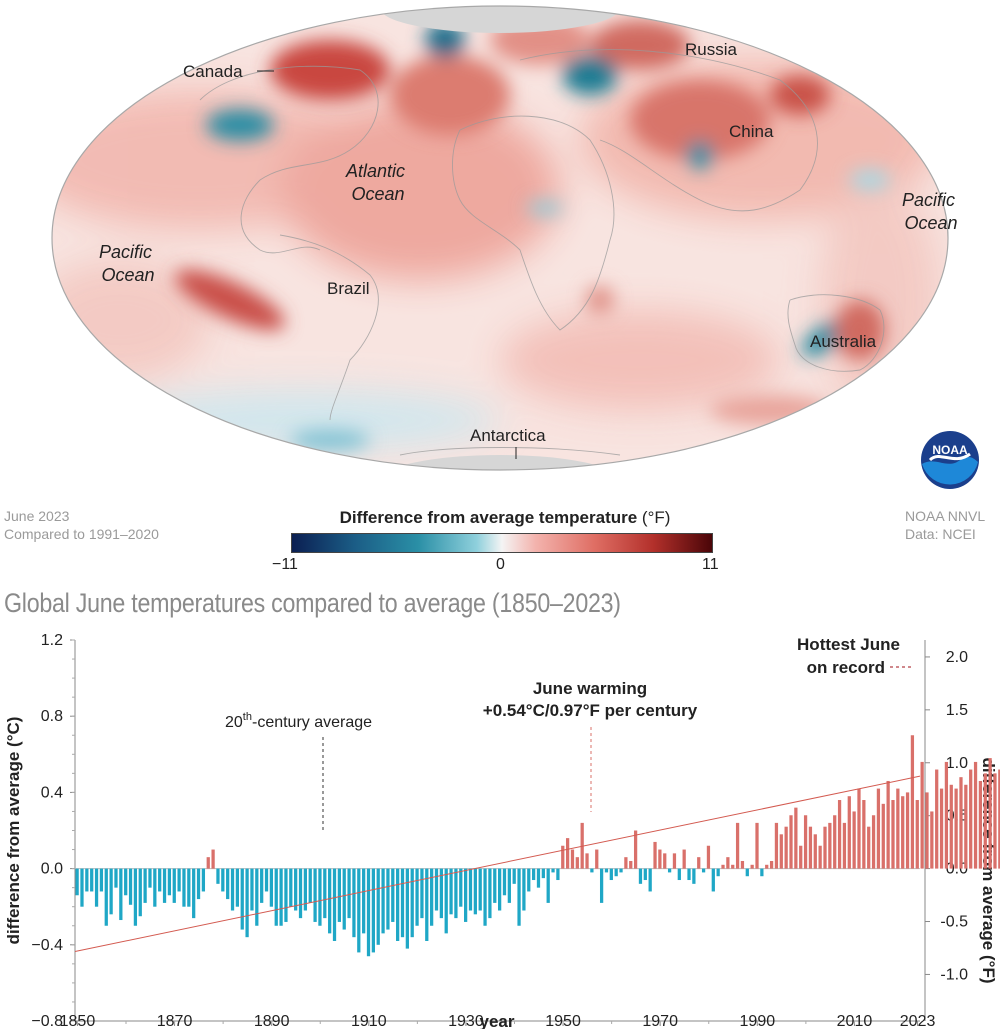 The image size is (1000, 1029). I want to click on bar-2034, so click(971, 819).